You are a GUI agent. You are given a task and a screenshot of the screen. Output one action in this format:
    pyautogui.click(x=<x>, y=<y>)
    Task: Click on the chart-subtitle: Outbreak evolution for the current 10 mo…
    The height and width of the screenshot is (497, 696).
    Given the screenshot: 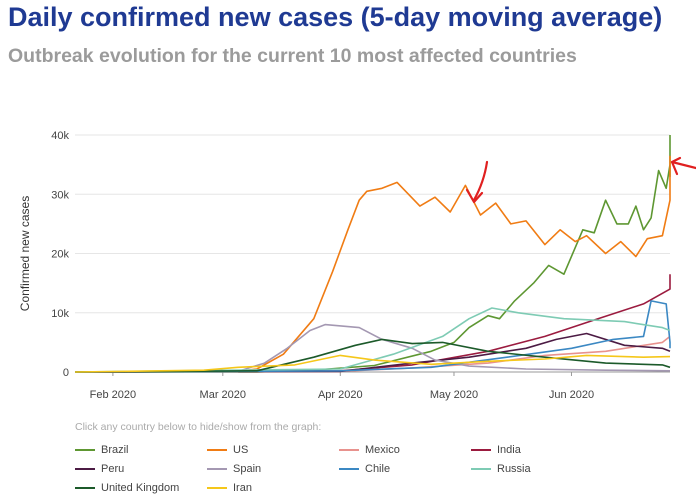 What is the action you would take?
    pyautogui.click(x=292, y=56)
    